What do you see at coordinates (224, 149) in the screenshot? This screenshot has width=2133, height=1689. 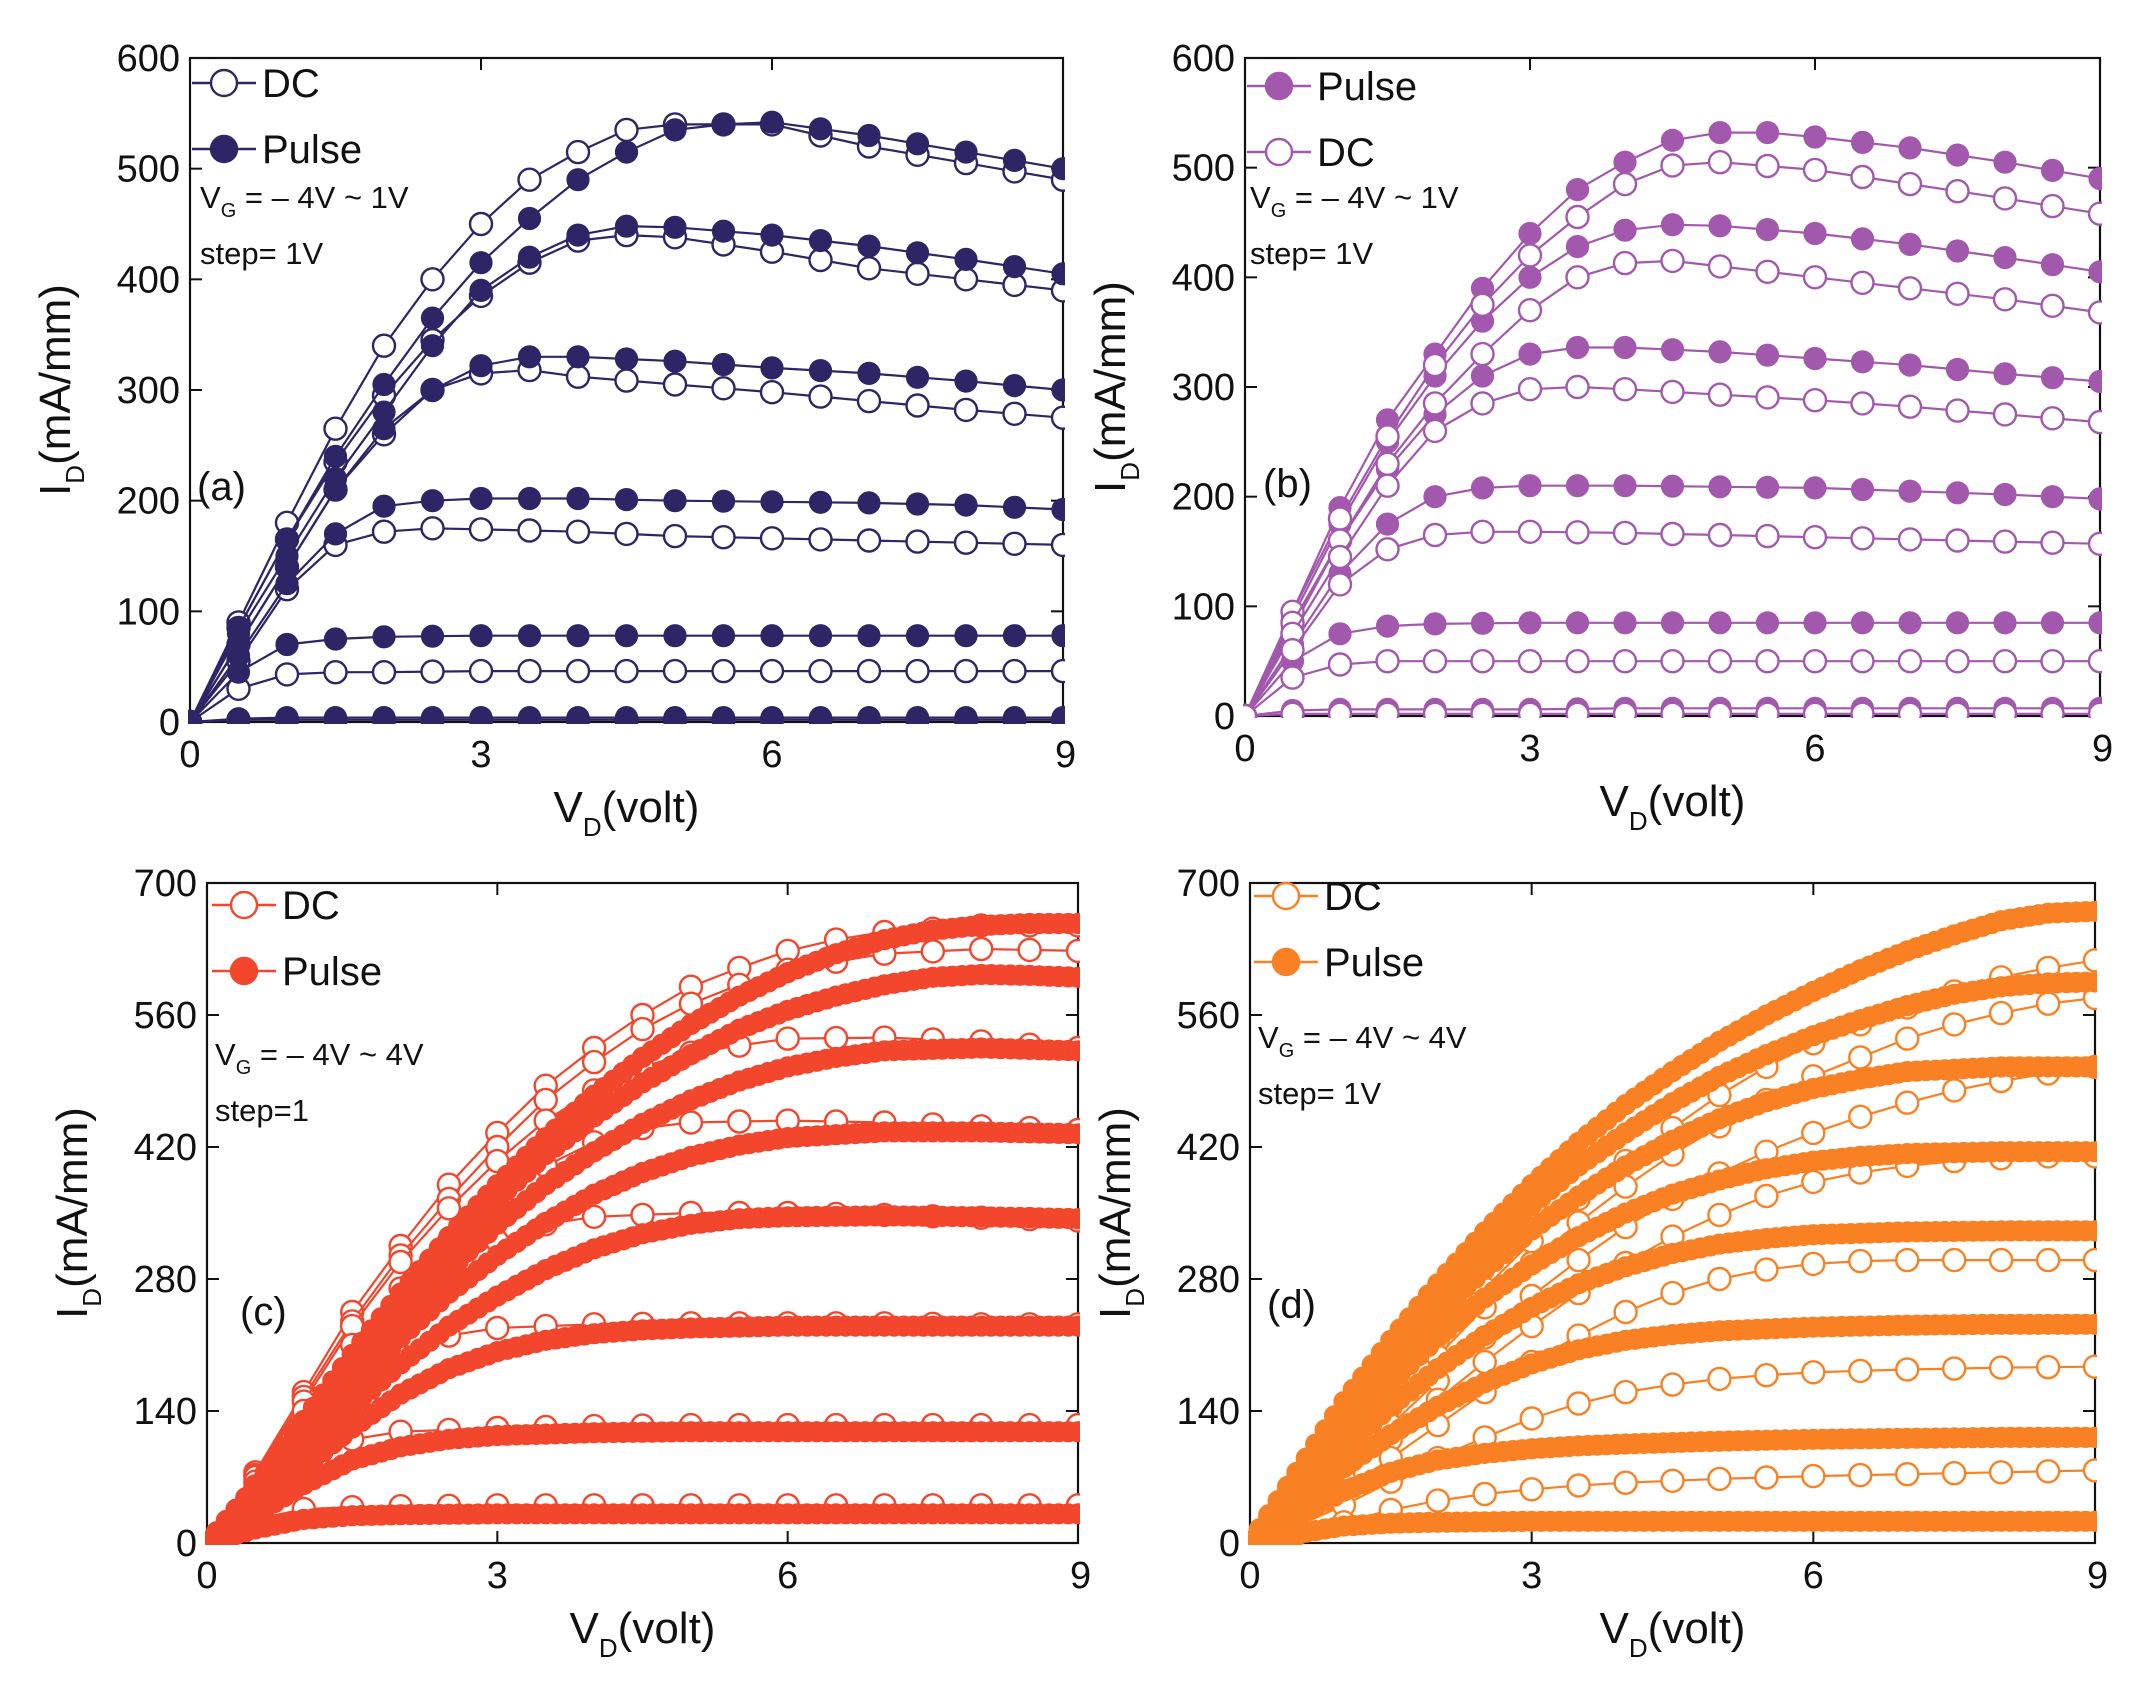 I see `legend-marker` at bounding box center [224, 149].